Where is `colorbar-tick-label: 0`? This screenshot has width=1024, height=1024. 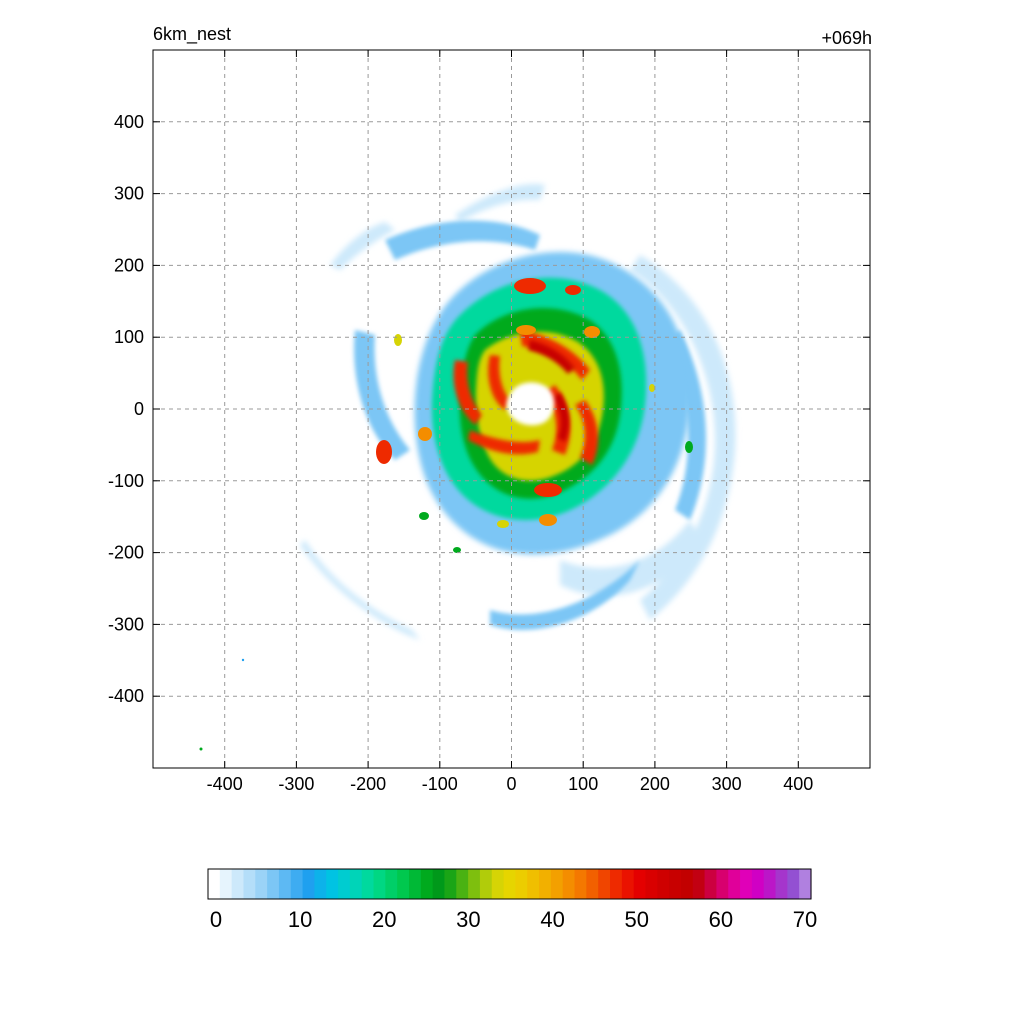
colorbar-tick-label: 0 is located at coordinates (216, 919).